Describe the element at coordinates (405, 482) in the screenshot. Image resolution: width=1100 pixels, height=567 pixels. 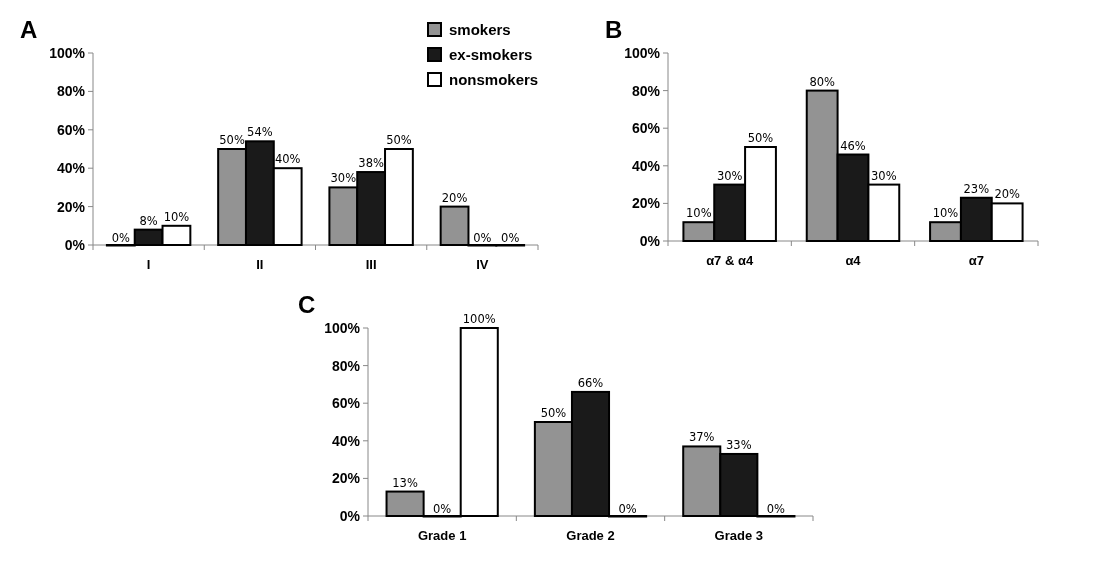
I see `data-label: 13%` at that location.